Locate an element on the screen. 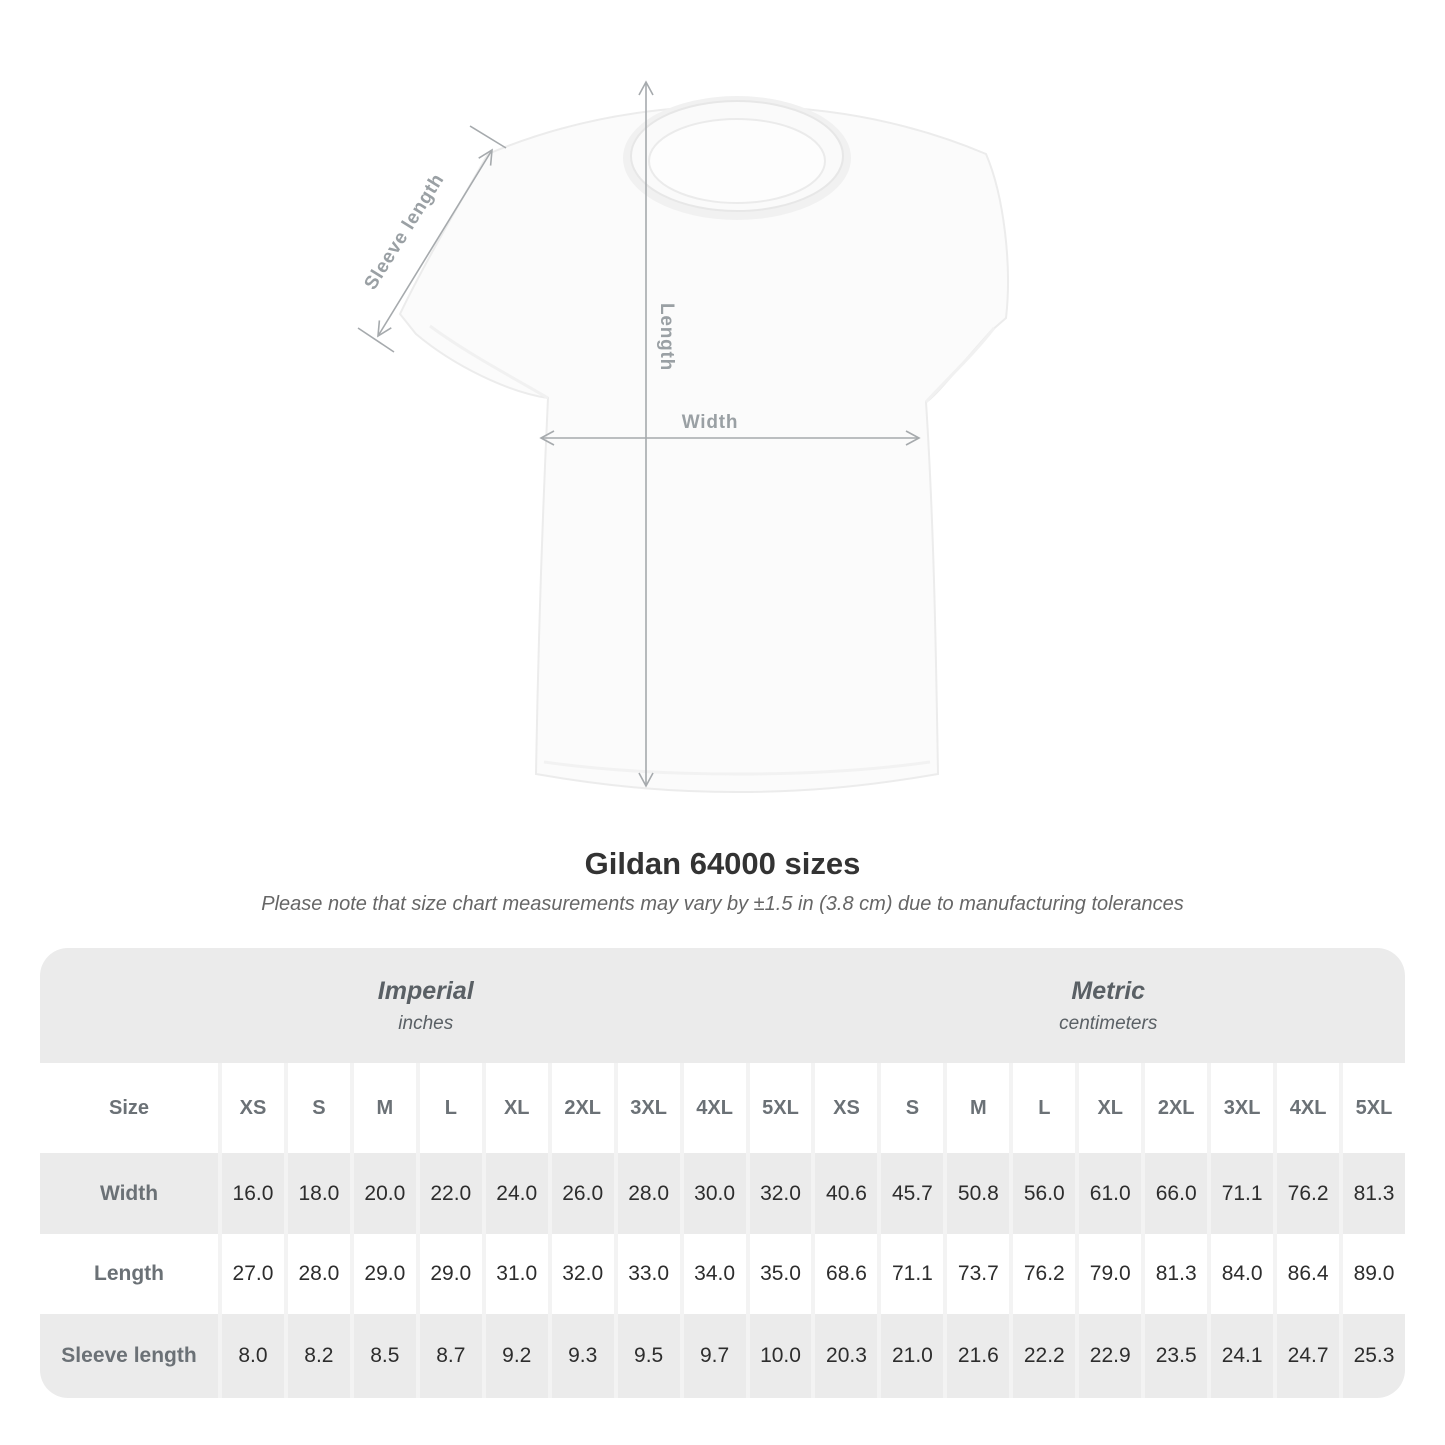 The width and height of the screenshot is (1445, 1445). width-metric-5xl: 81.3 is located at coordinates (1372, 1193).